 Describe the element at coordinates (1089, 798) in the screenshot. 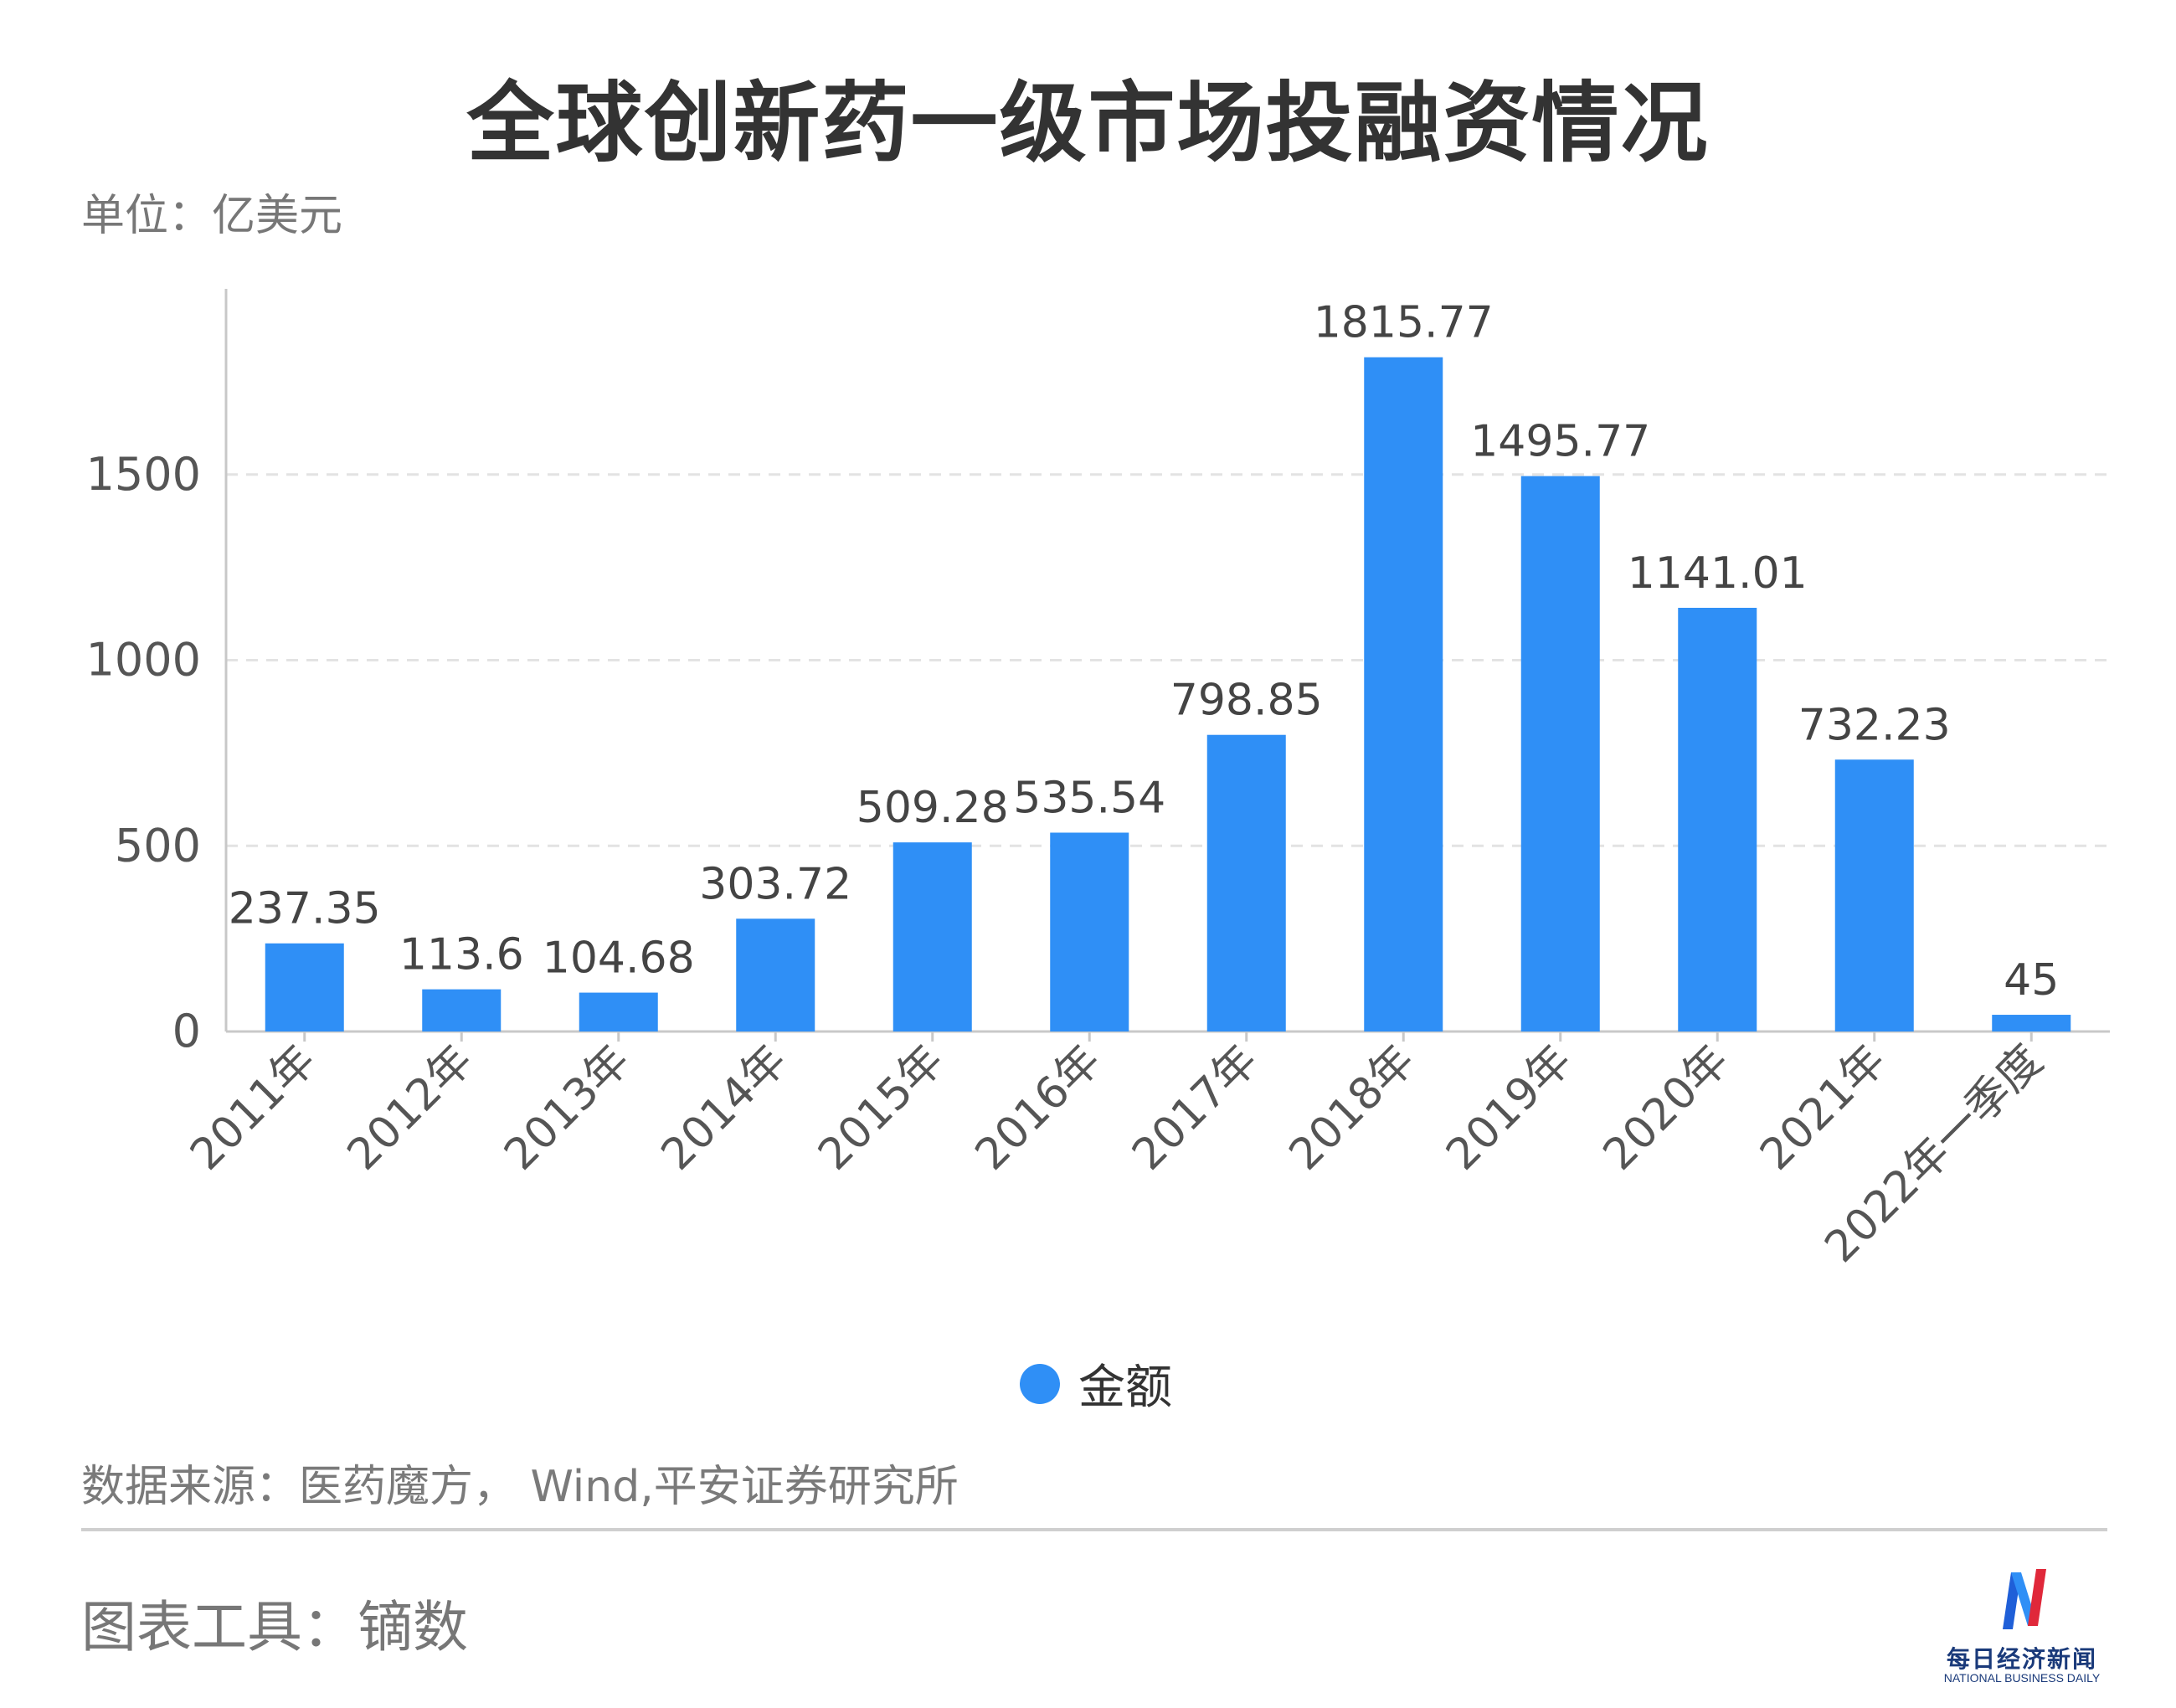

I see `data-label: 535.54` at that location.